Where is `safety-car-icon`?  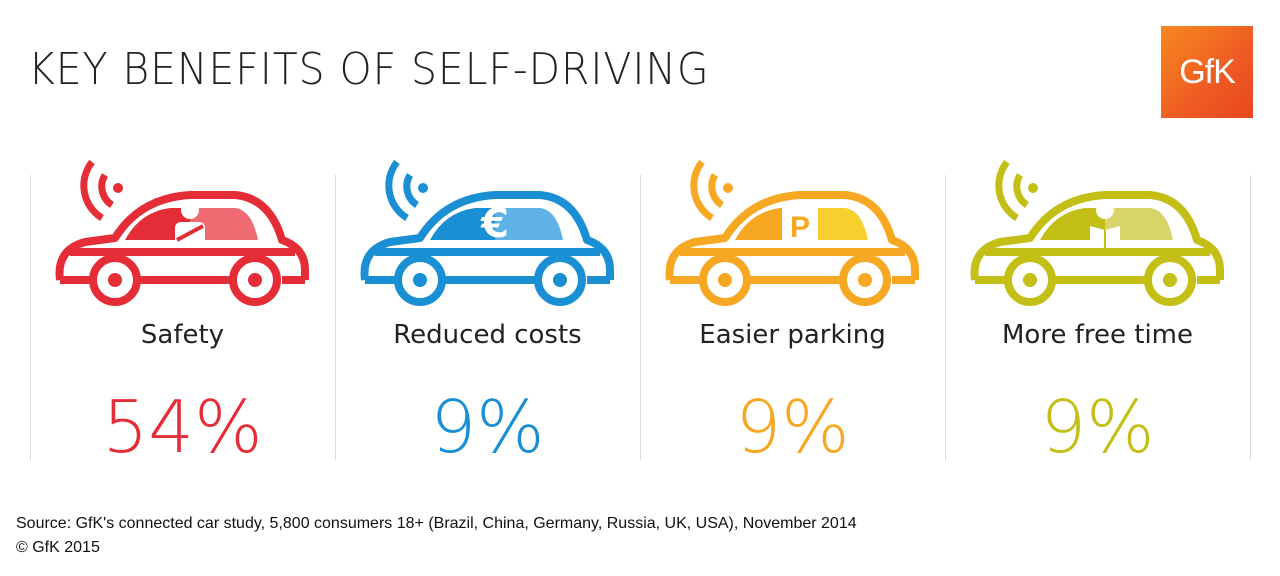
safety-car-icon is located at coordinates (182, 232).